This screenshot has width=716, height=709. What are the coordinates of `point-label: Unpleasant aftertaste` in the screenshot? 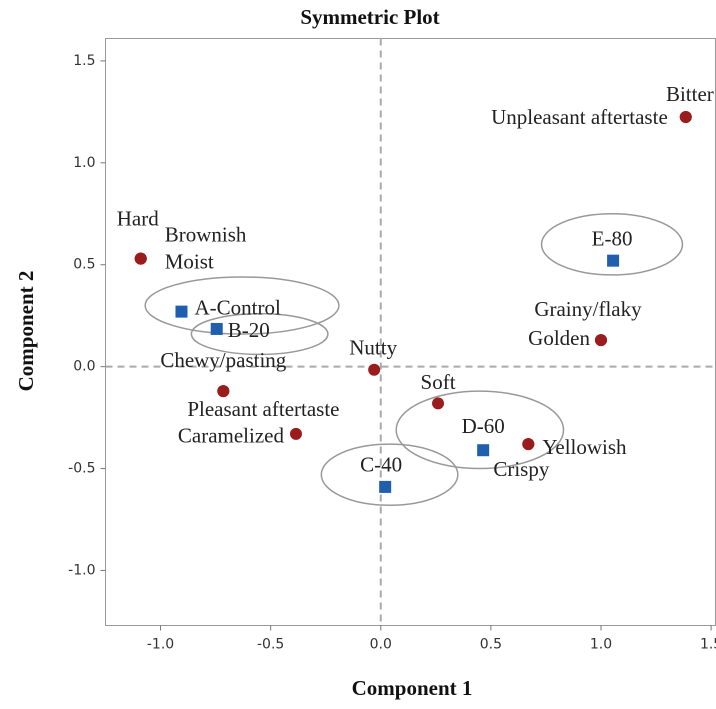 It's located at (579, 117).